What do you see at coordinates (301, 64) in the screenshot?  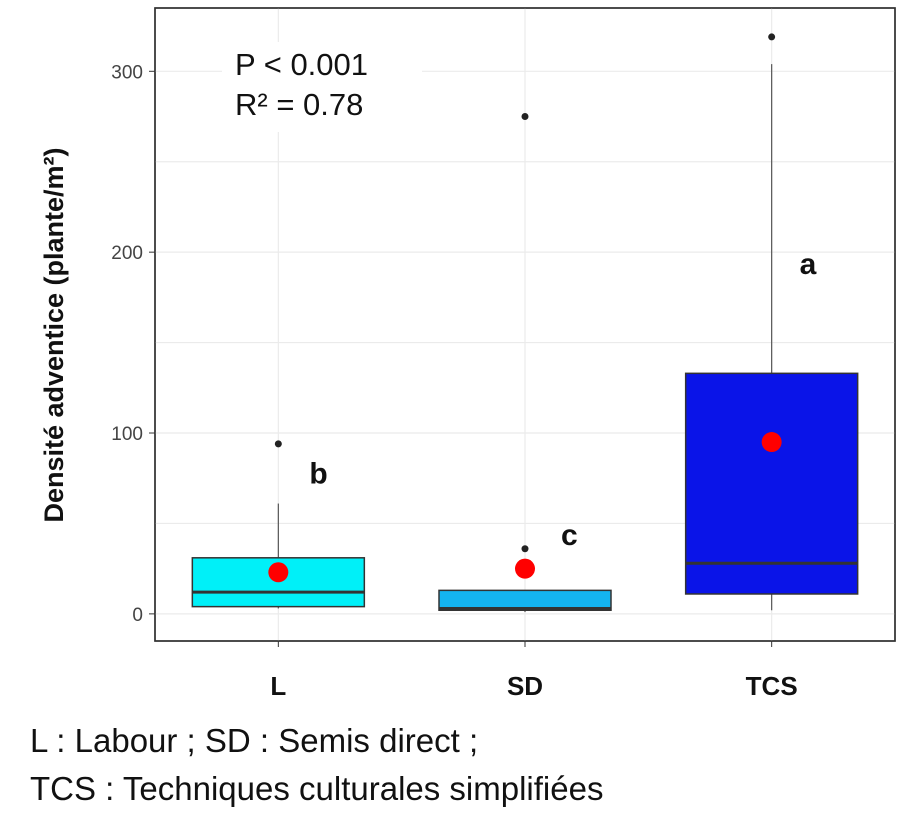 I see `p-value-label: P < 0.001` at bounding box center [301, 64].